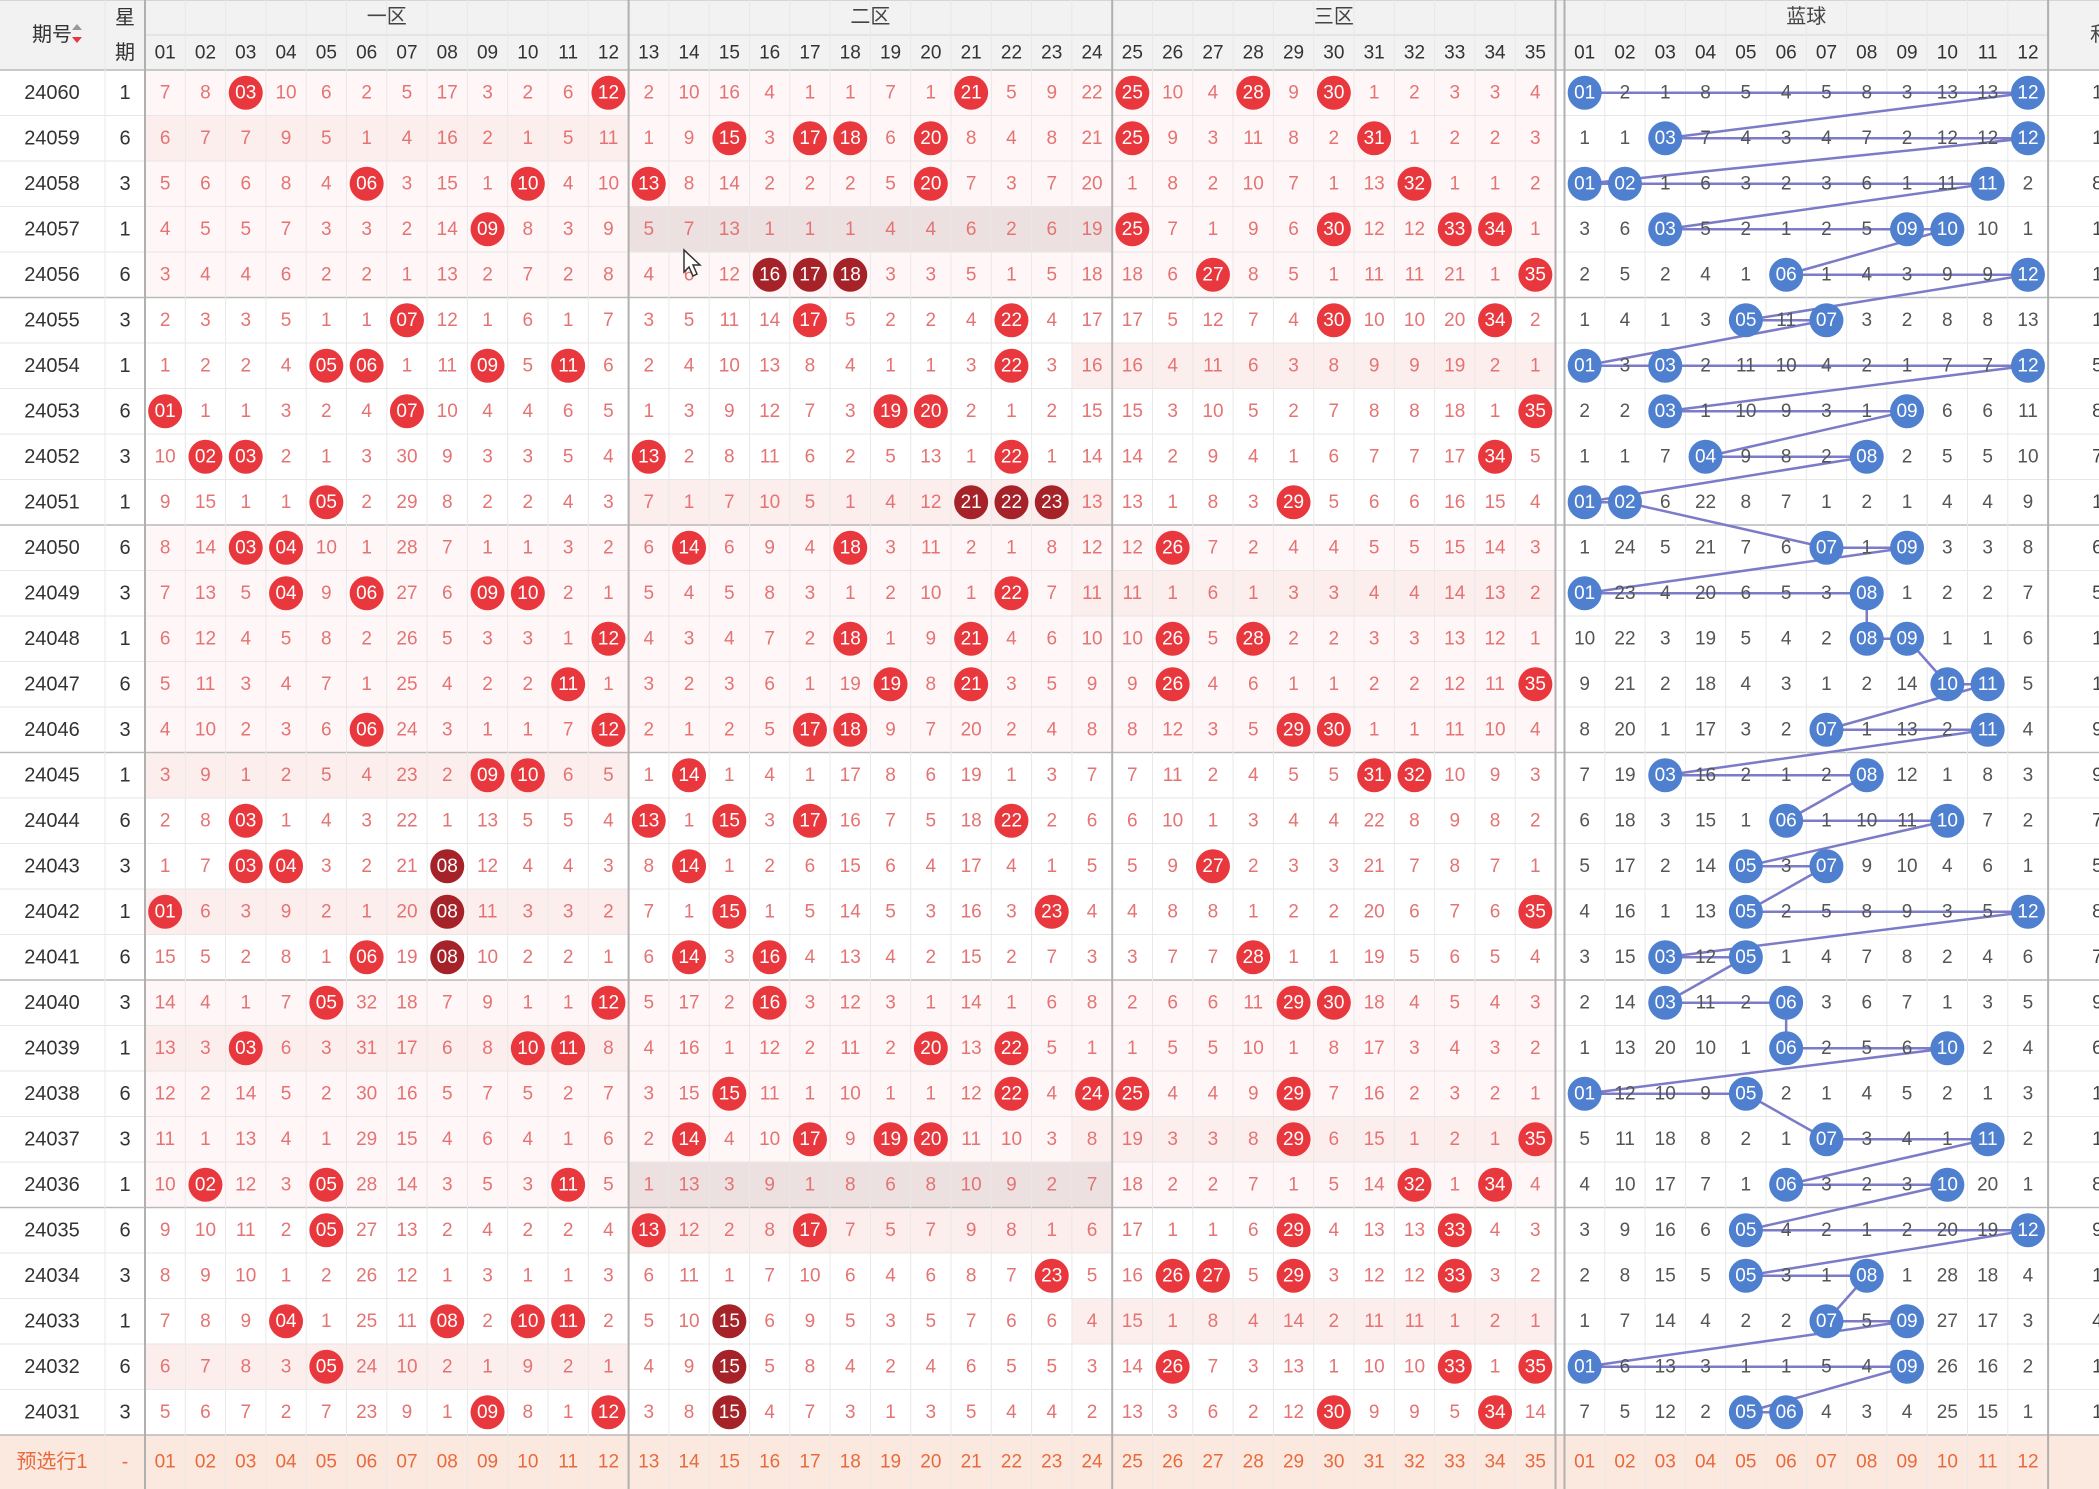 The image size is (2099, 1489). I want to click on blue-miss-count: 15, so click(1987, 1412).